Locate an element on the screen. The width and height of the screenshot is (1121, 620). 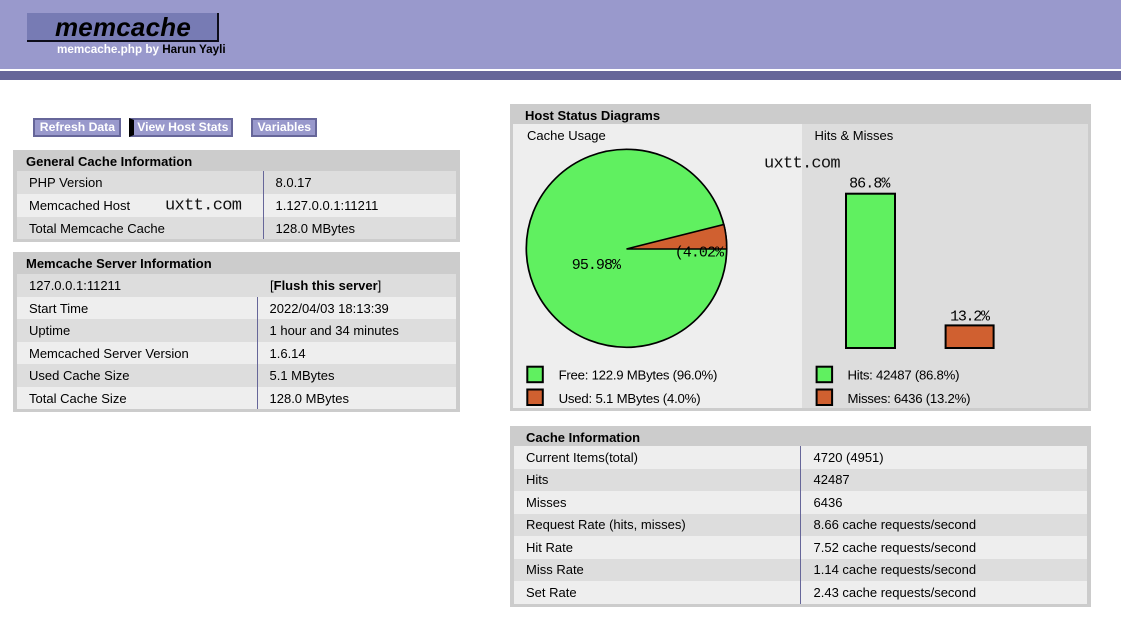
svg-text: (4.02%) is located at coordinates (703, 253).